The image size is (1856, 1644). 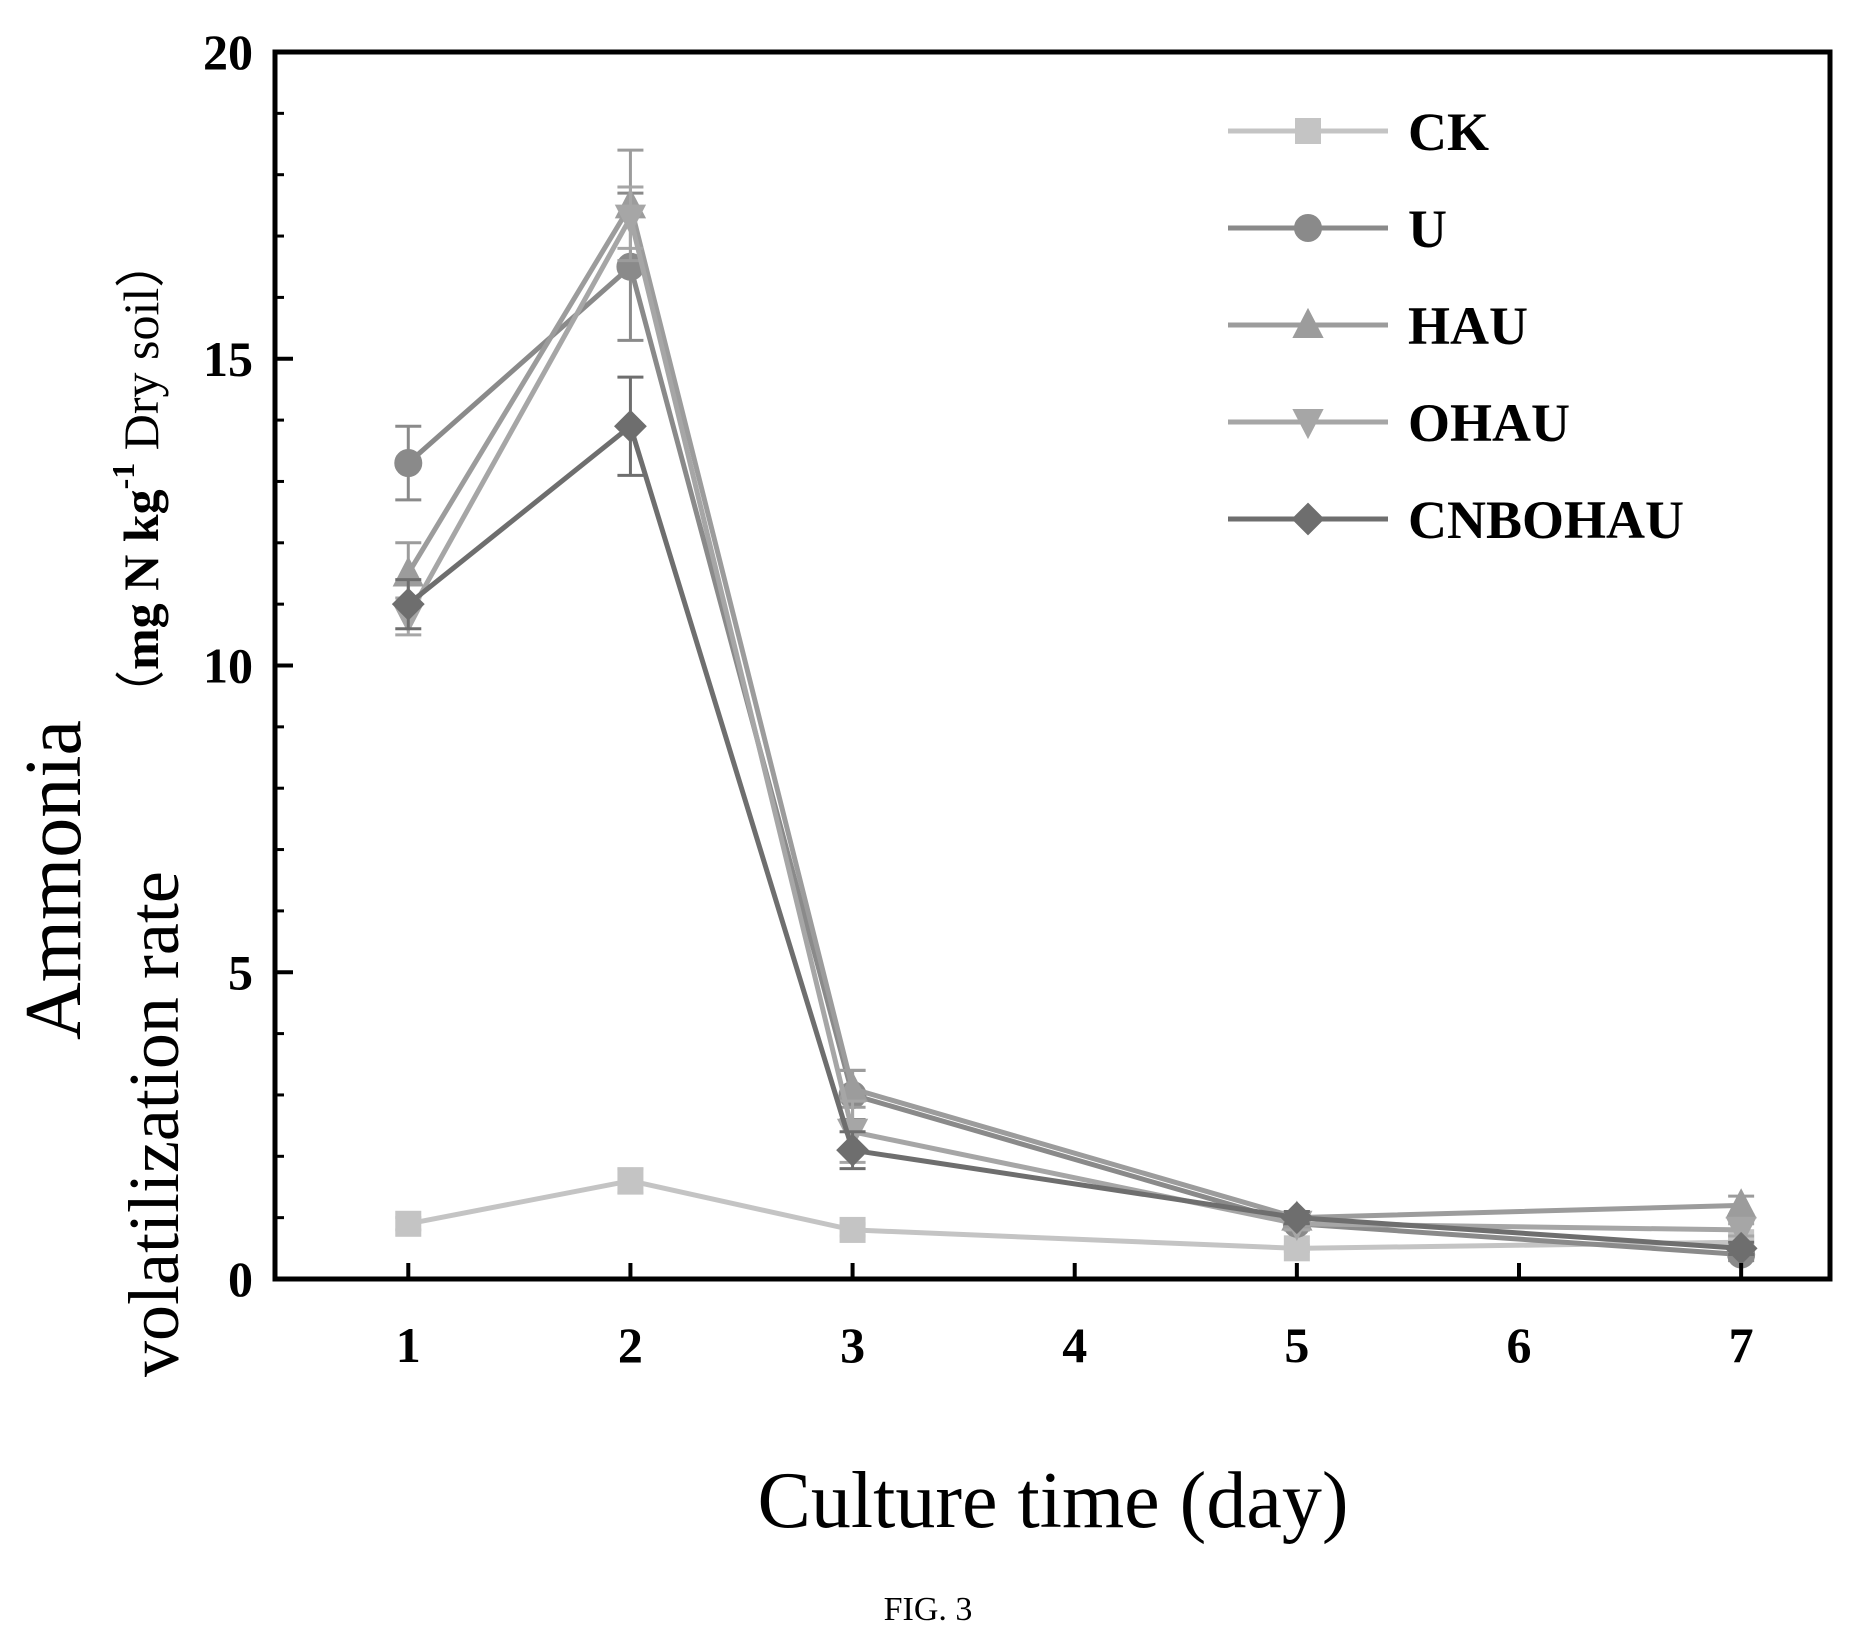 What do you see at coordinates (228, 52) in the screenshot?
I see `y-tick-label-20: 20` at bounding box center [228, 52].